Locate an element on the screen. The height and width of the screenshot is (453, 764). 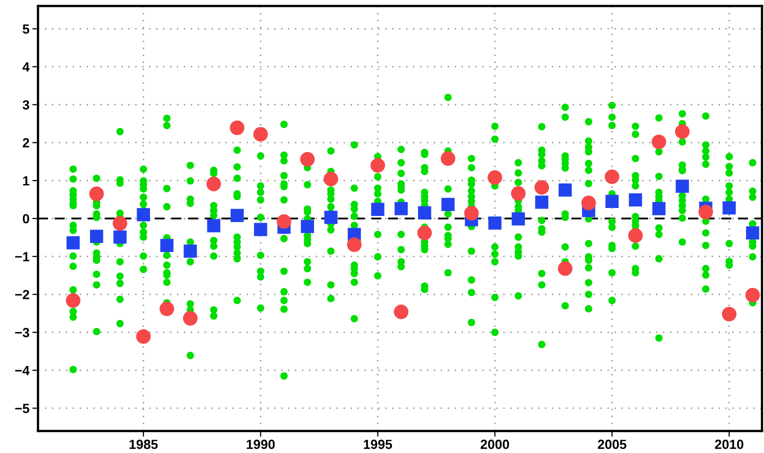
y-tick-label: 3 is located at coordinates (26, 105).